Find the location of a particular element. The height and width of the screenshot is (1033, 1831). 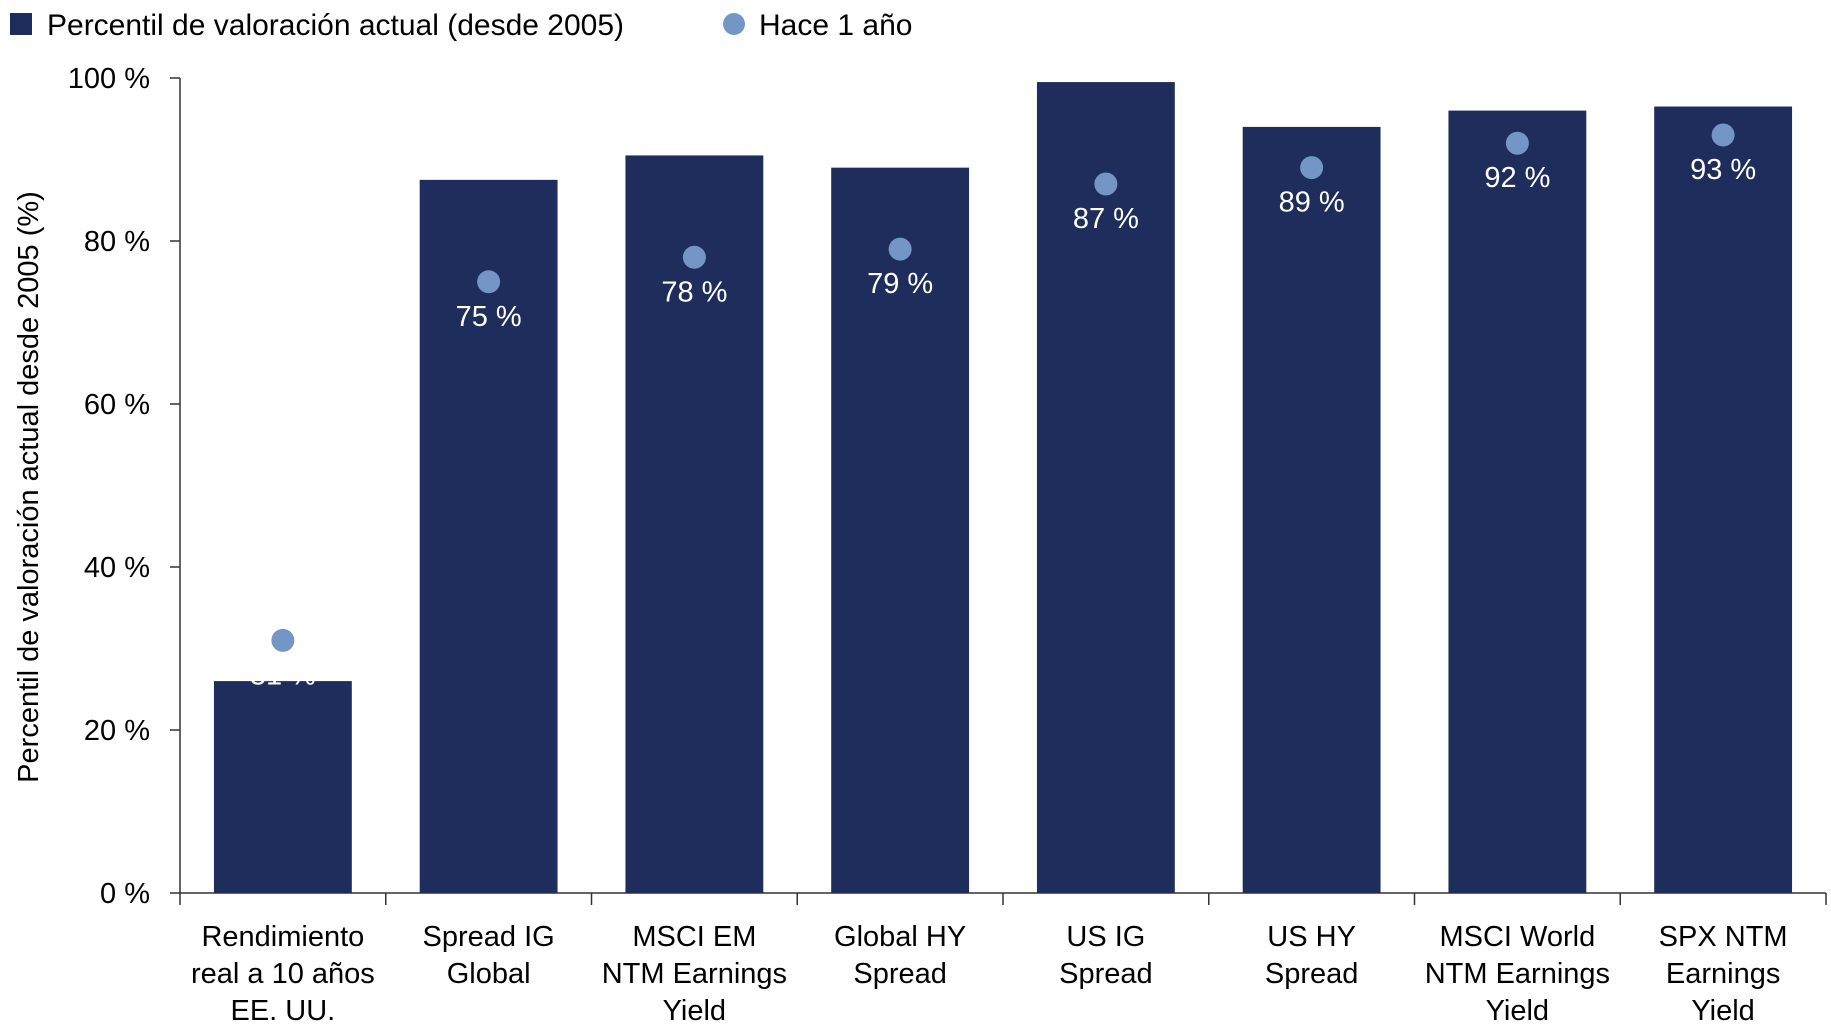

category-label-line: real a 10 años is located at coordinates (283, 974).